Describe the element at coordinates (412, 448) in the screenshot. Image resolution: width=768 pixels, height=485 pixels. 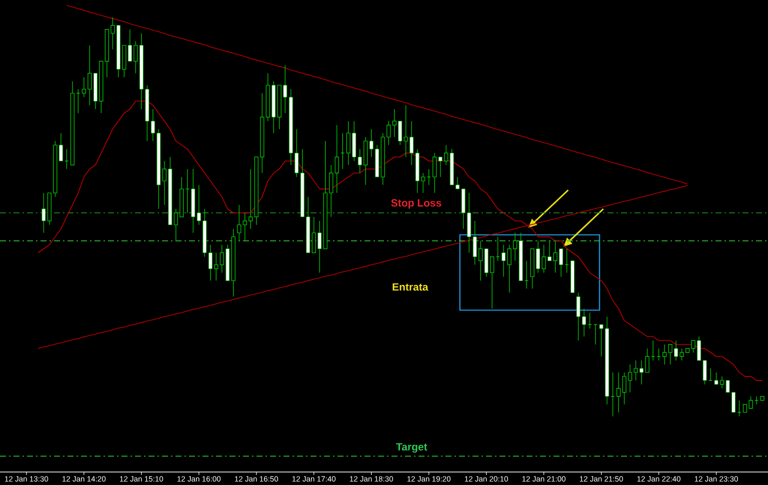
I see `text: Target` at that location.